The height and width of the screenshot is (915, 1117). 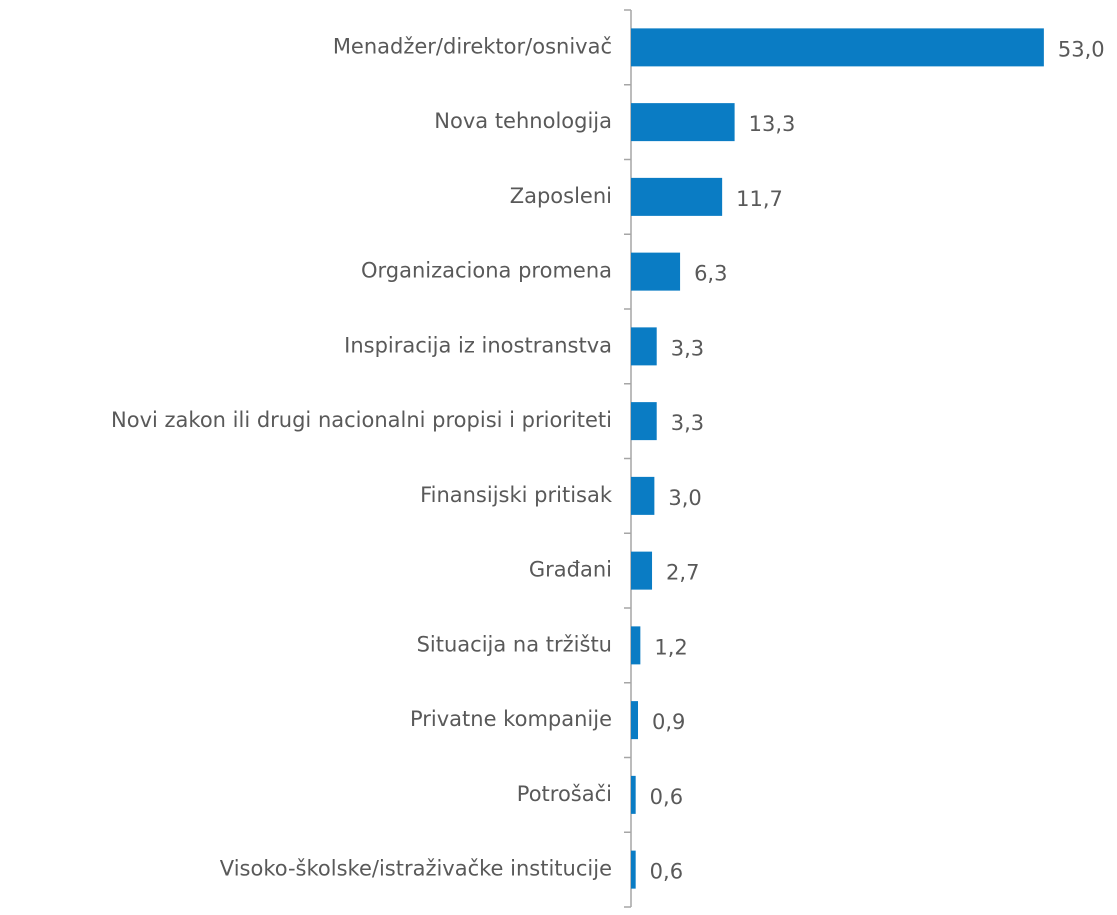 I want to click on value-label: 1,2, so click(x=670, y=647).